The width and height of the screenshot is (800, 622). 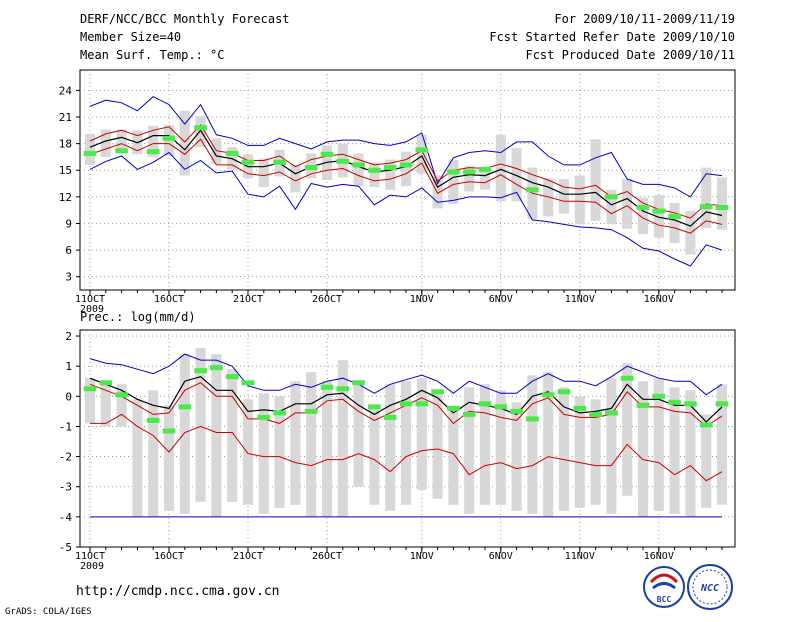 I want to click on footer-url: http://cmdp.ncc.cma.gov.cn, so click(x=178, y=591).